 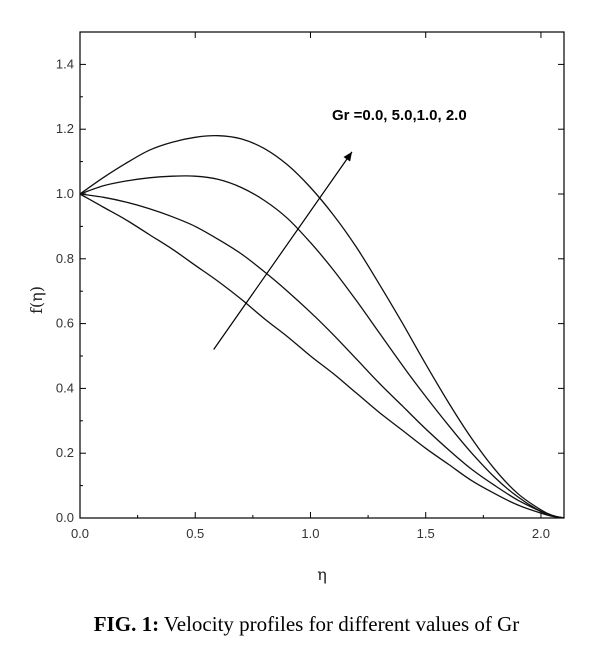 I want to click on arrow-head, so click(x=347, y=156).